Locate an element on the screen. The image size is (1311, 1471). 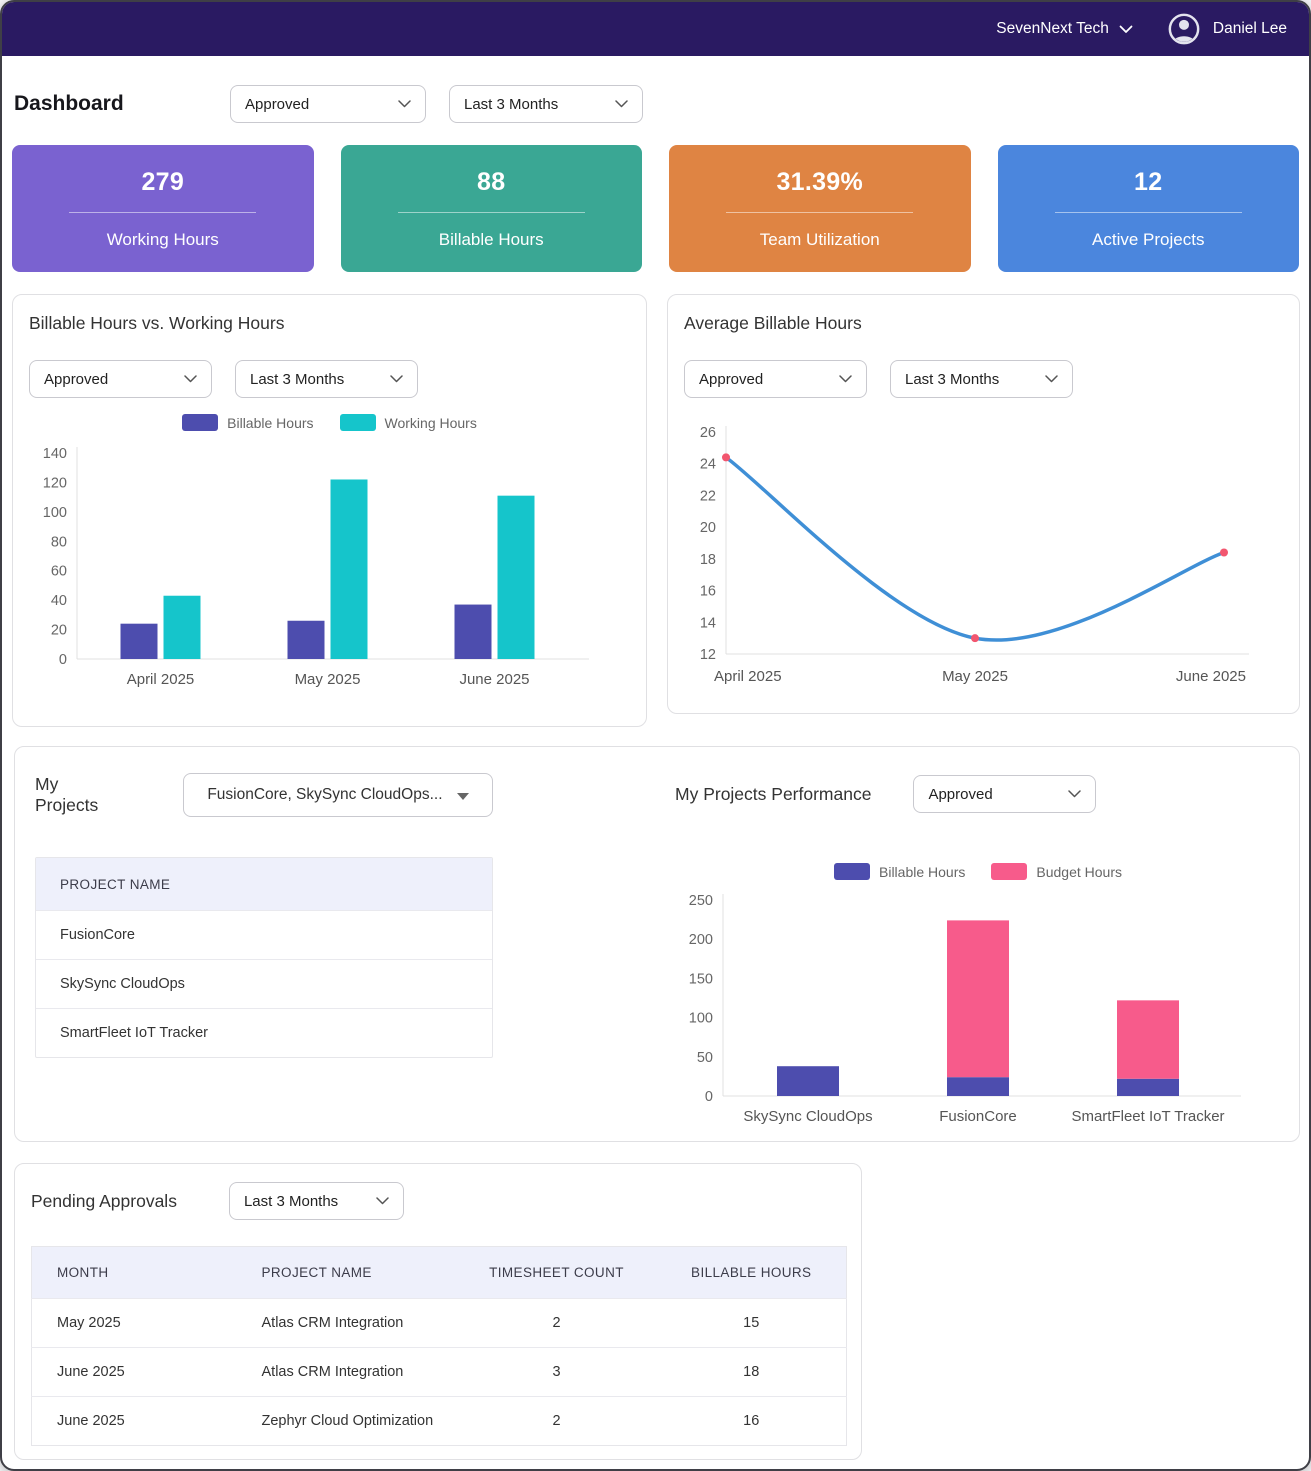
svg-text: 18 is located at coordinates (708, 560).